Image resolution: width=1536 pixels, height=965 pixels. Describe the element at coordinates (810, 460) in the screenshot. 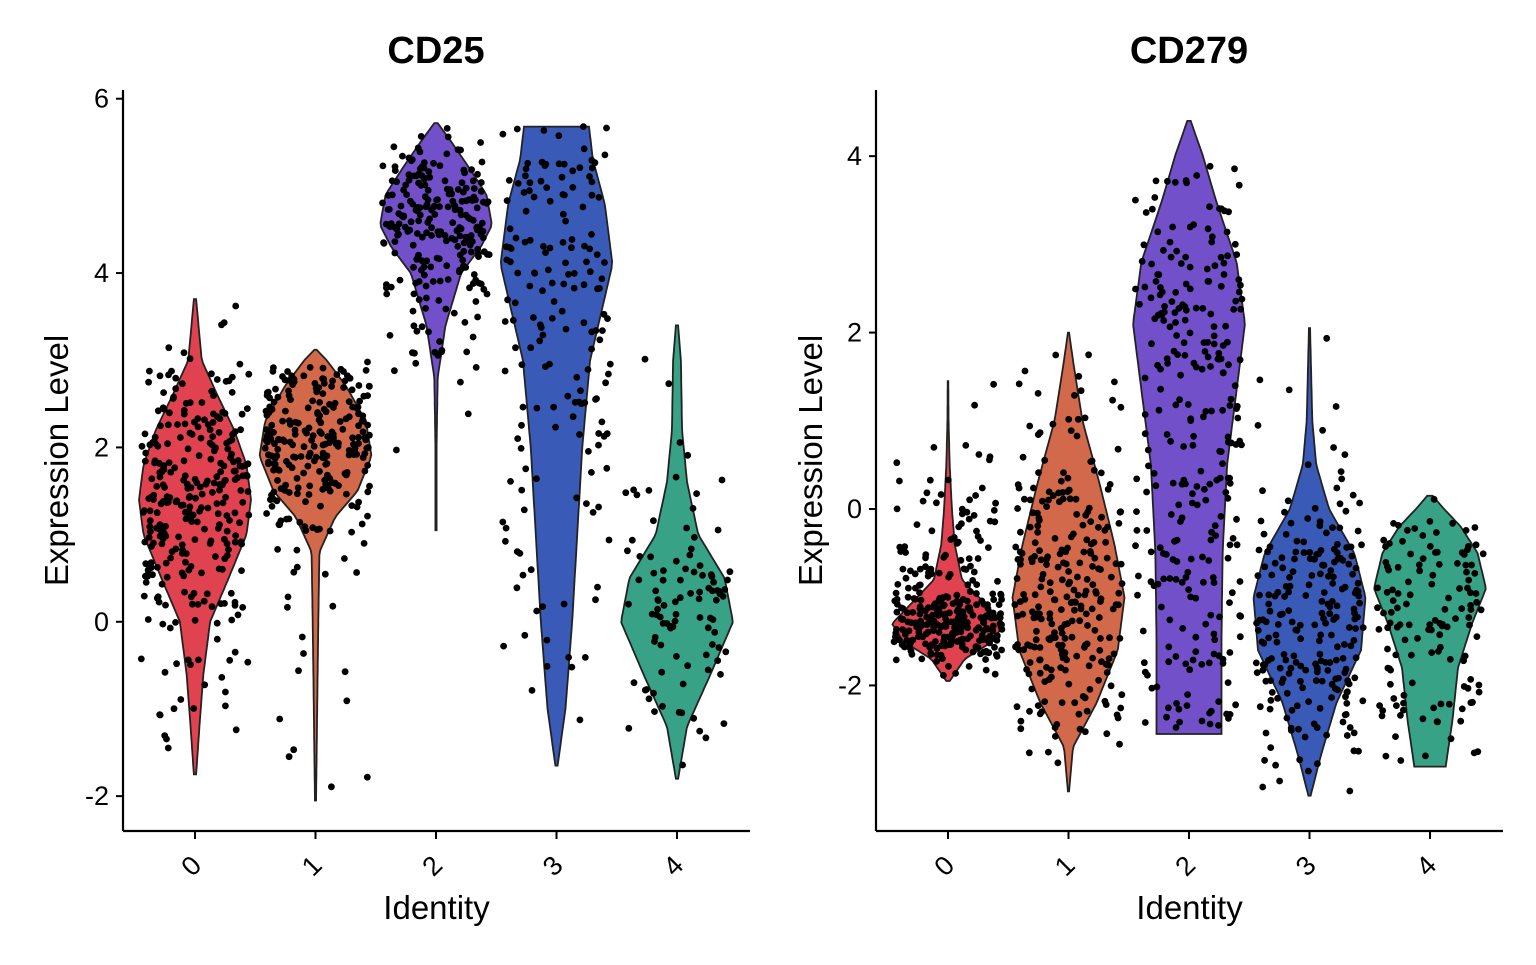

I see `y-axis-label: Expression Level` at that location.